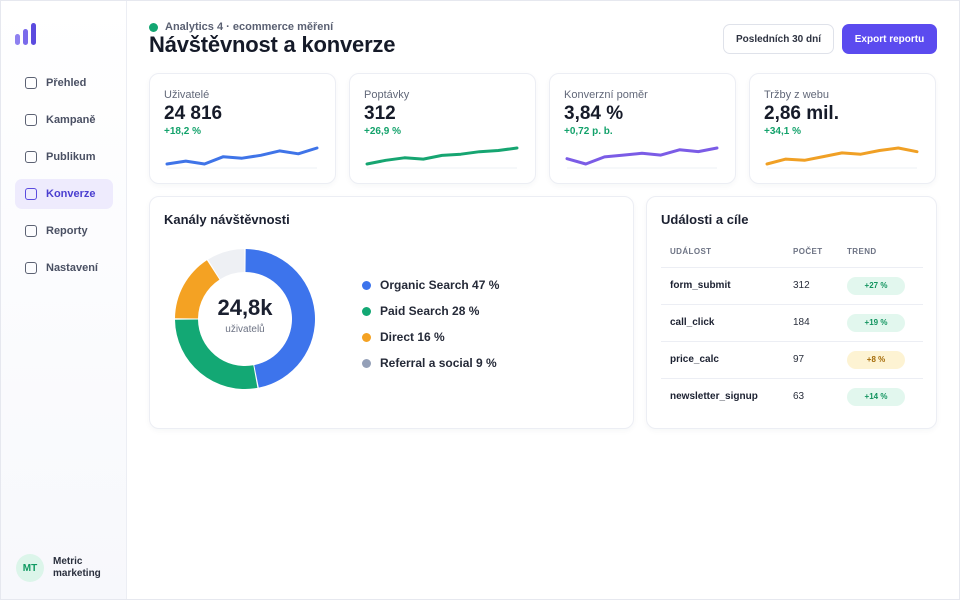 The width and height of the screenshot is (960, 600). I want to click on donut-slice-direct, so click(197, 289).